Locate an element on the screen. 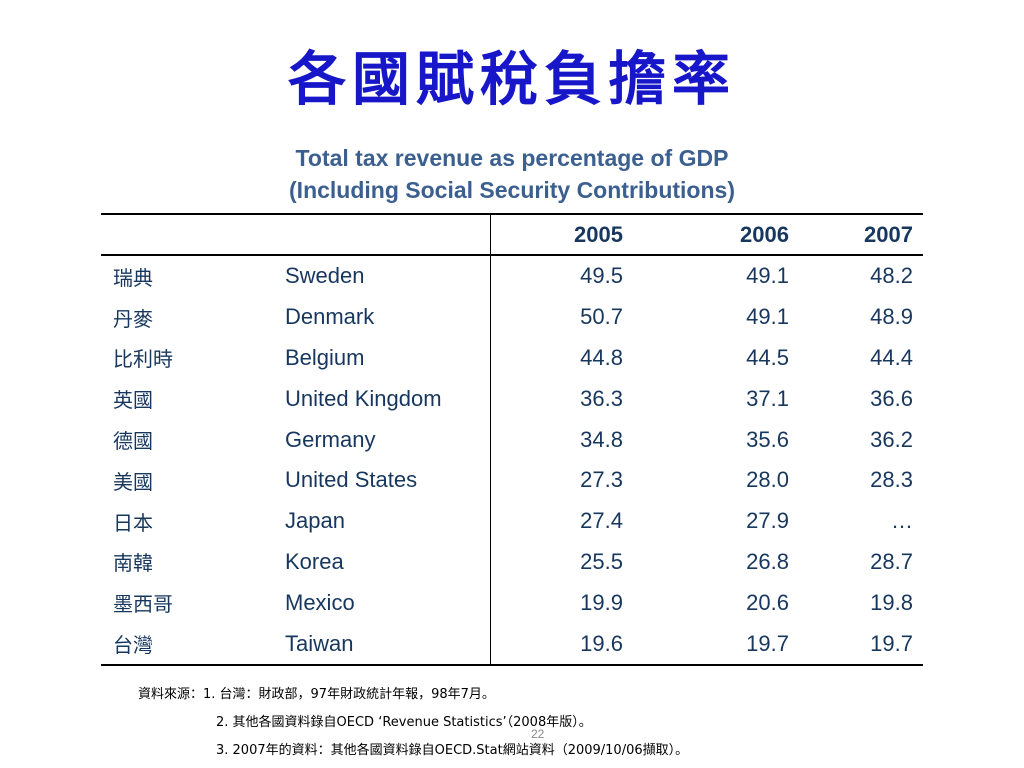 The image size is (1024, 768). country-zh: 比利時 is located at coordinates (143, 359).